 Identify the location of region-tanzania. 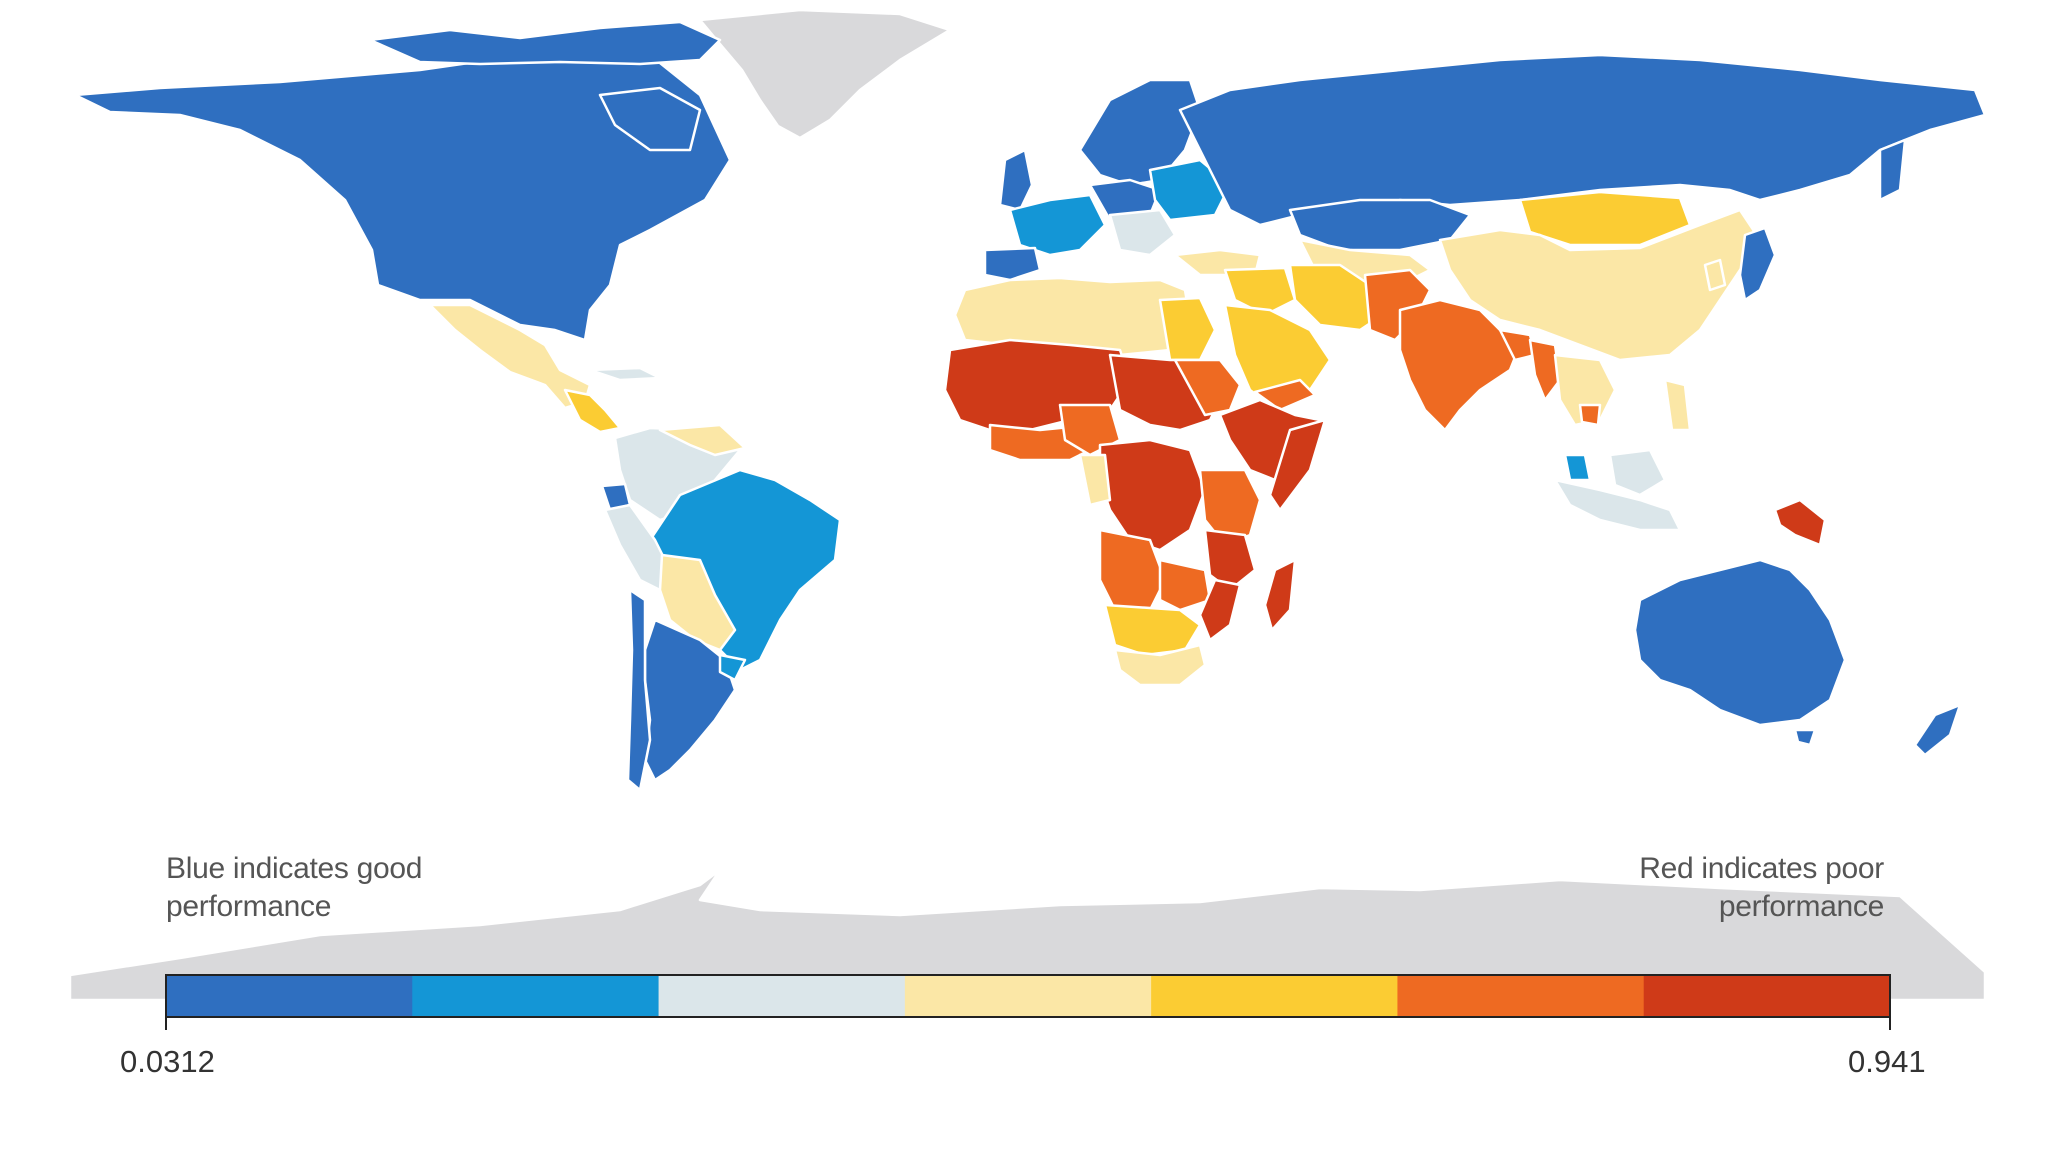
(1230, 560).